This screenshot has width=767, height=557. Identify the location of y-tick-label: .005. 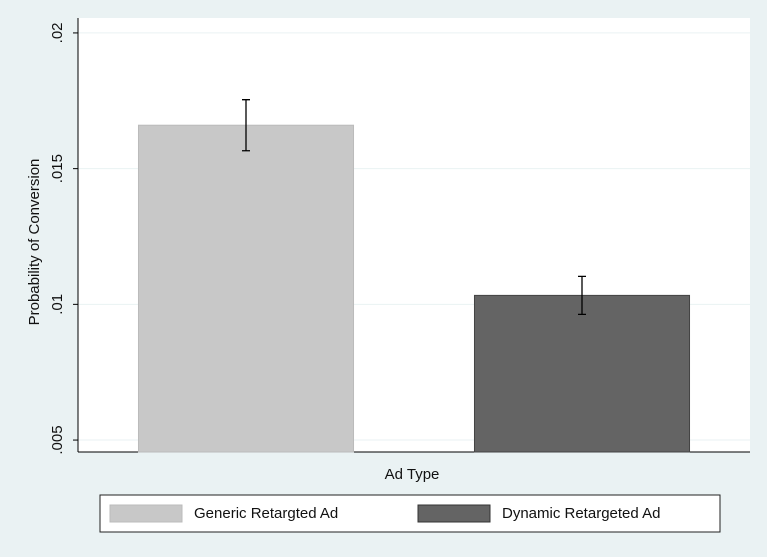
(57, 439).